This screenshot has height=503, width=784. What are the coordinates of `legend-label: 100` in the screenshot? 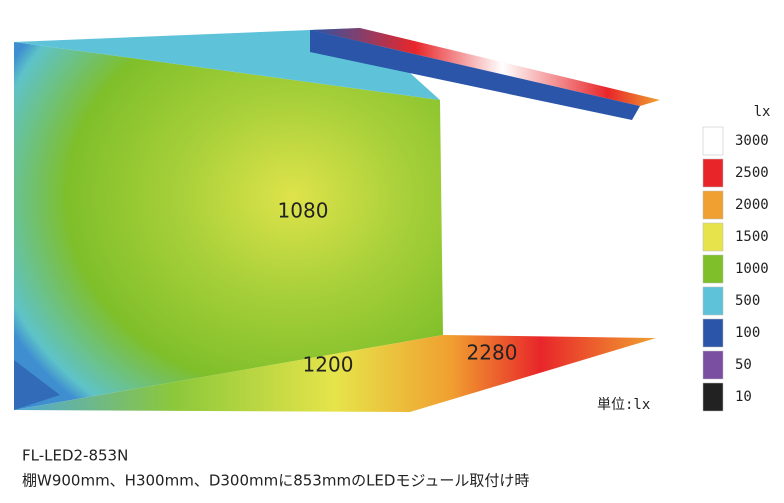 It's located at (747, 333).